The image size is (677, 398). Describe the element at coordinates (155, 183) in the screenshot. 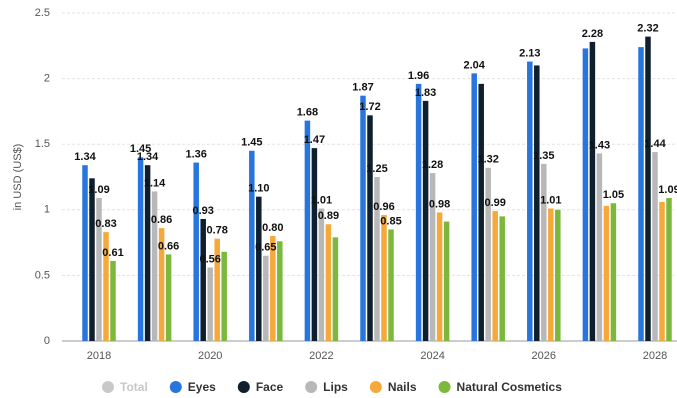

I see `data-label: 1.14` at that location.